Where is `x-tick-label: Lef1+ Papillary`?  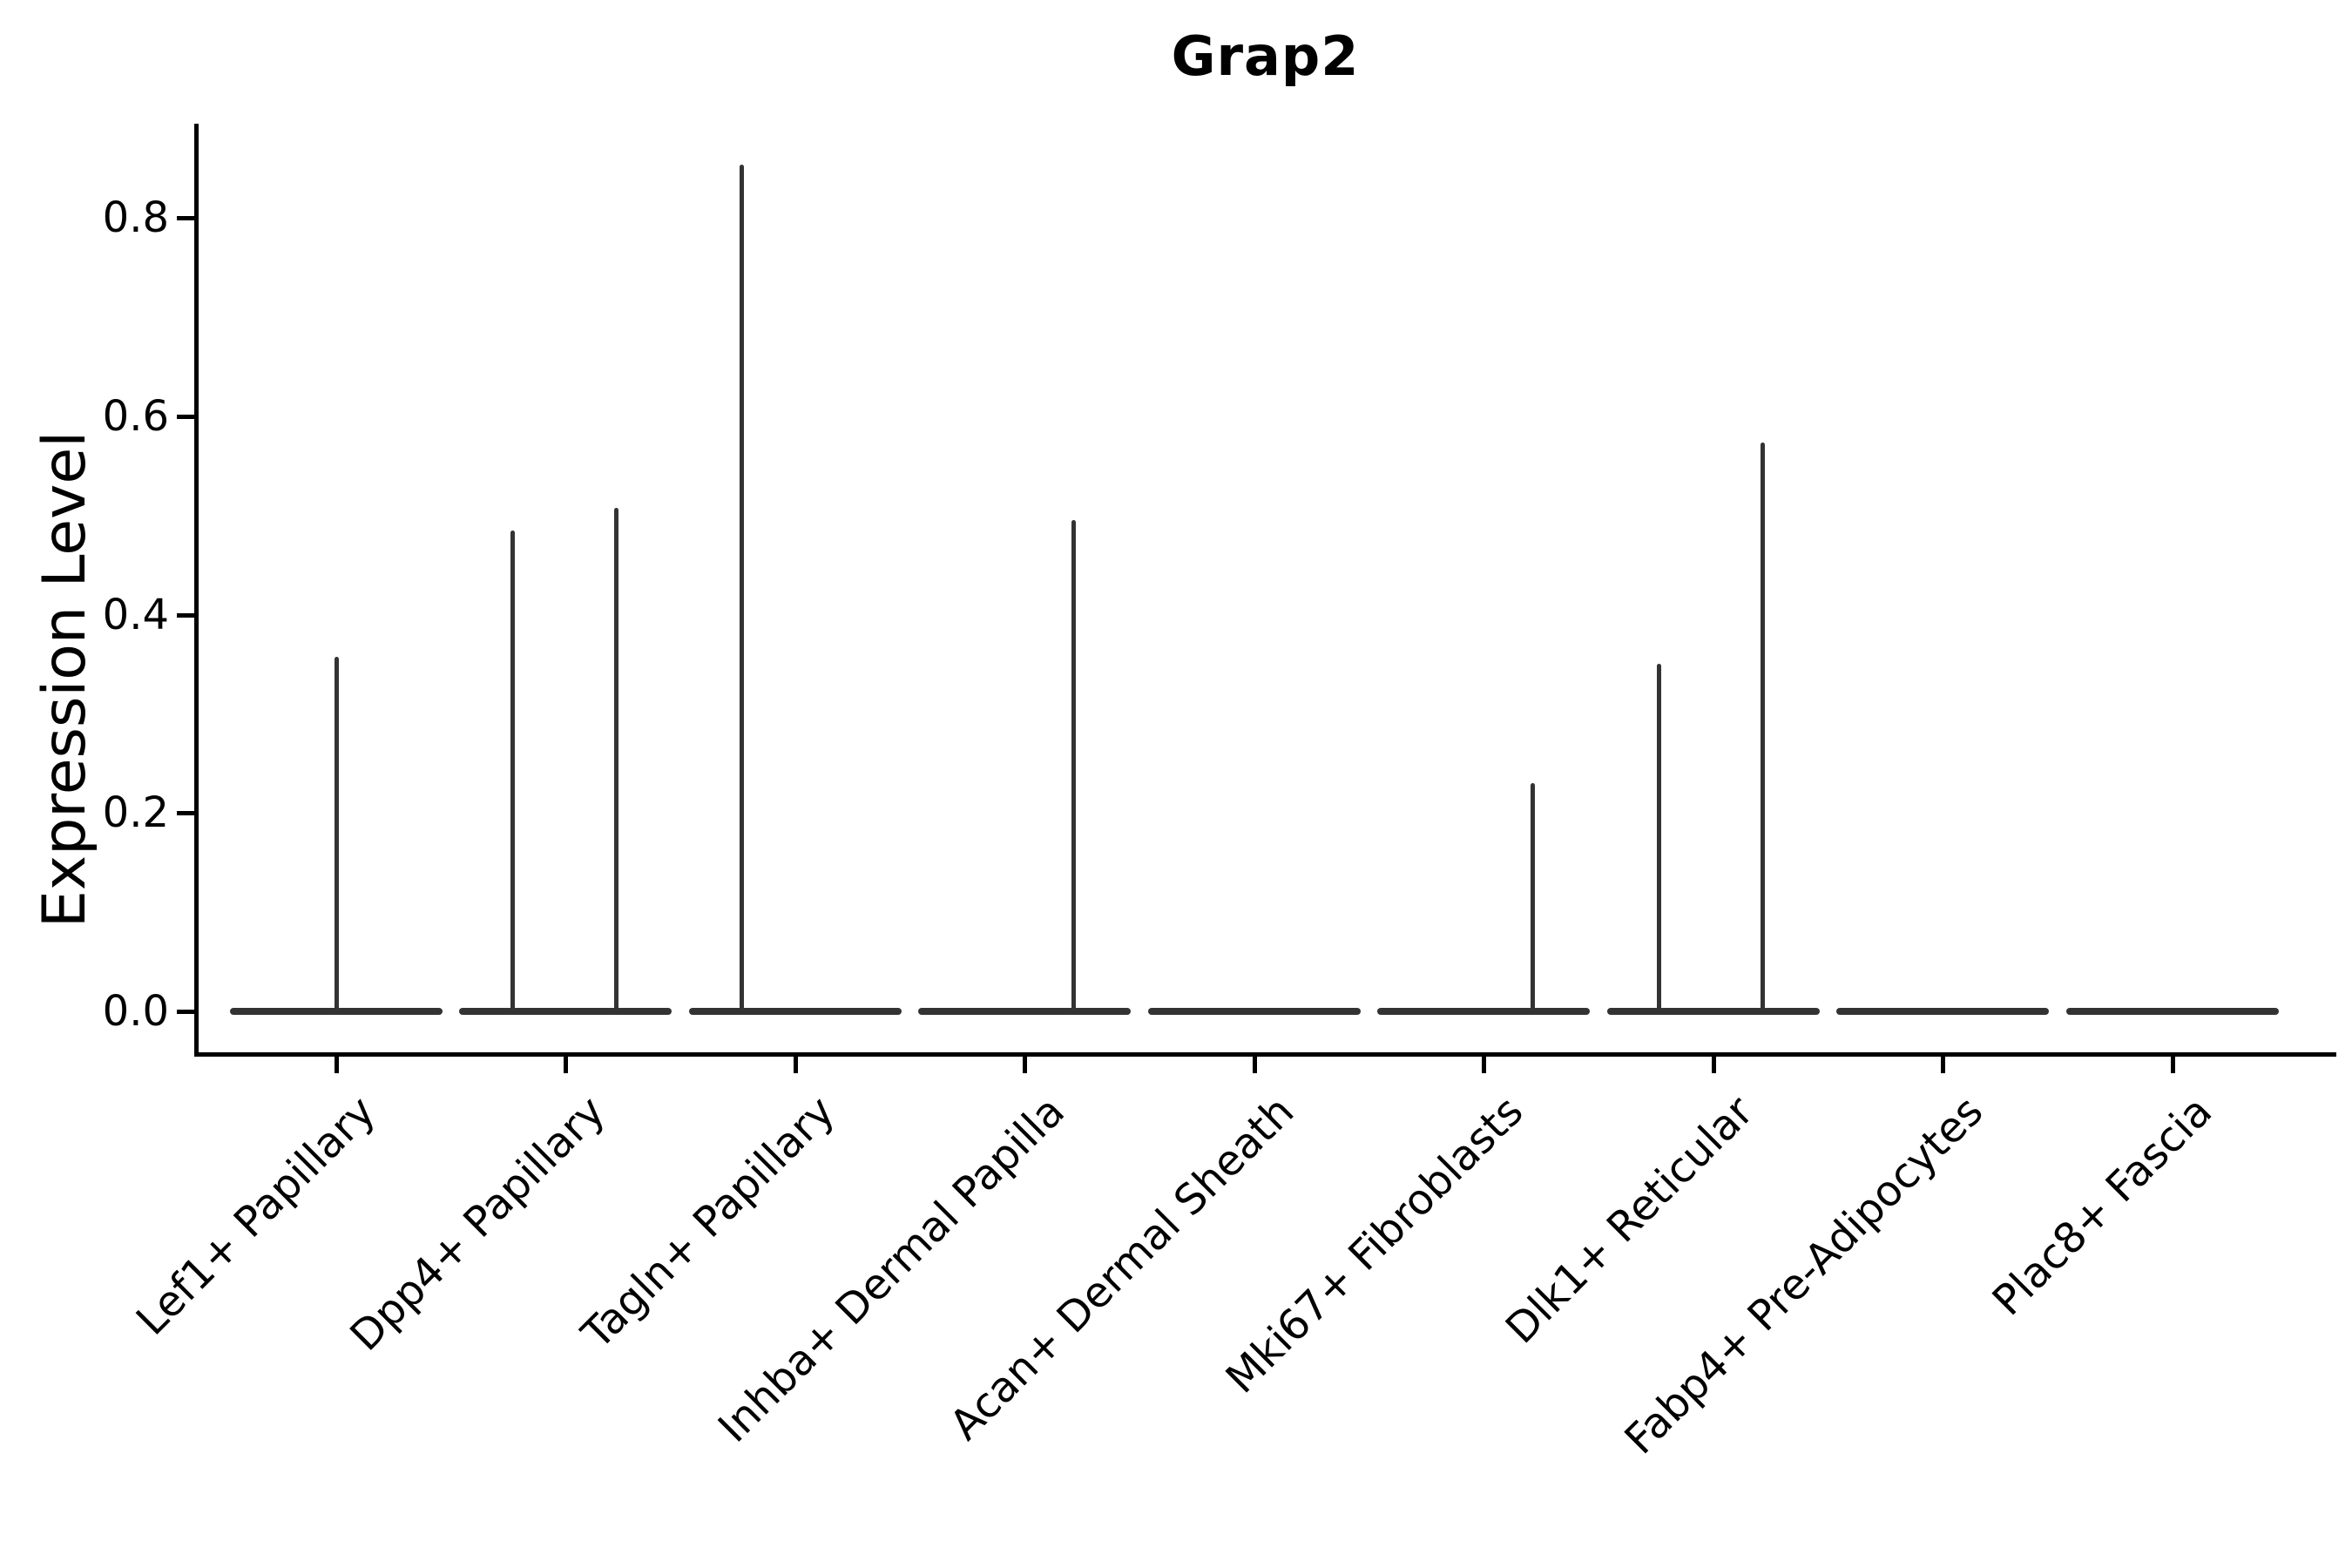 x-tick-label: Lef1+ Papillary is located at coordinates (256, 1215).